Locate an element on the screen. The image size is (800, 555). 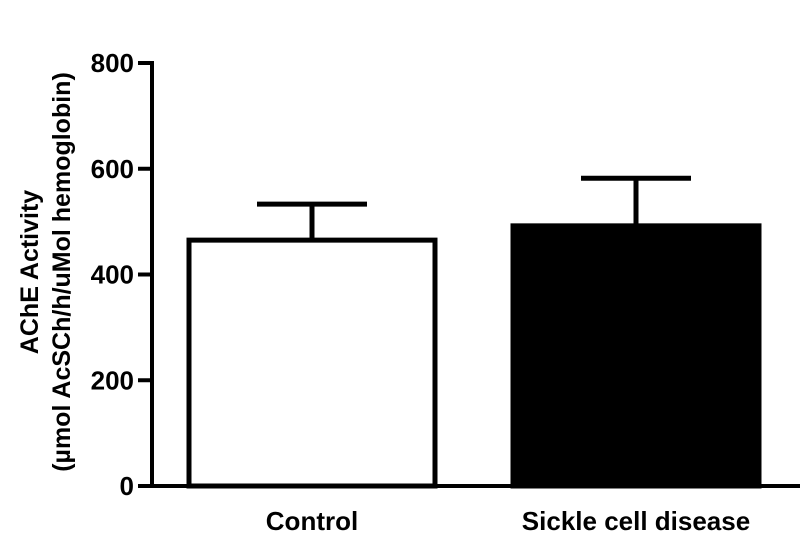
bar-control is located at coordinates (312, 363).